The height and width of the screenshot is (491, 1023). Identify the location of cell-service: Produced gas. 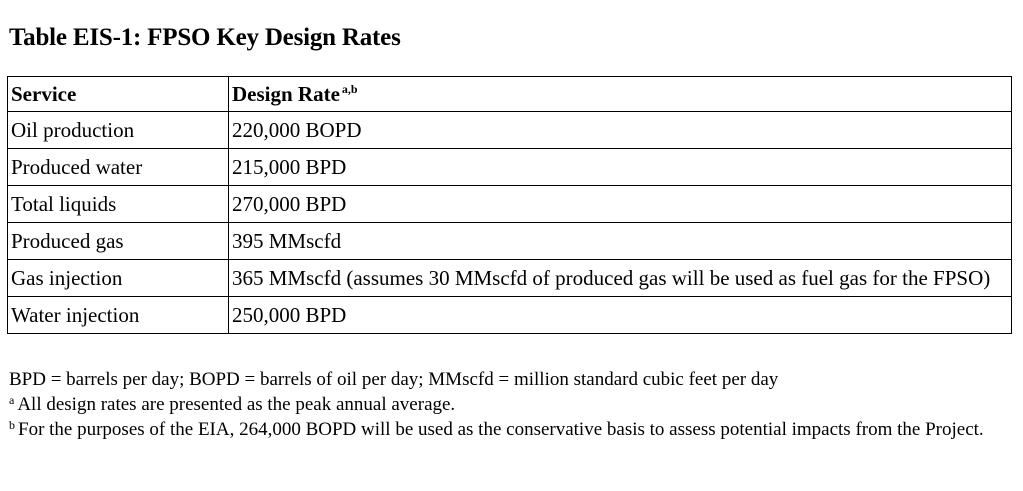
(118, 241).